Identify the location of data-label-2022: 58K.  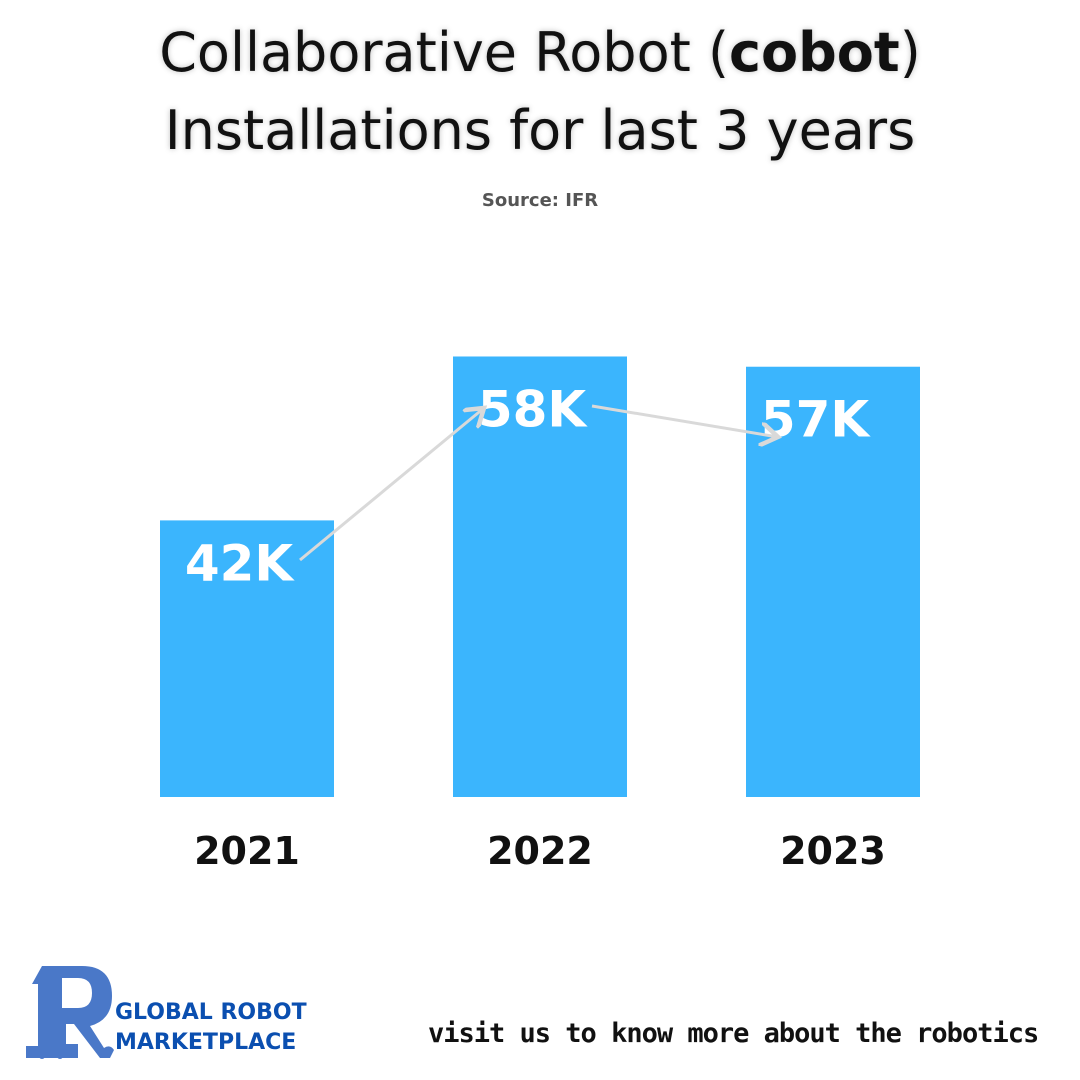
(533, 409).